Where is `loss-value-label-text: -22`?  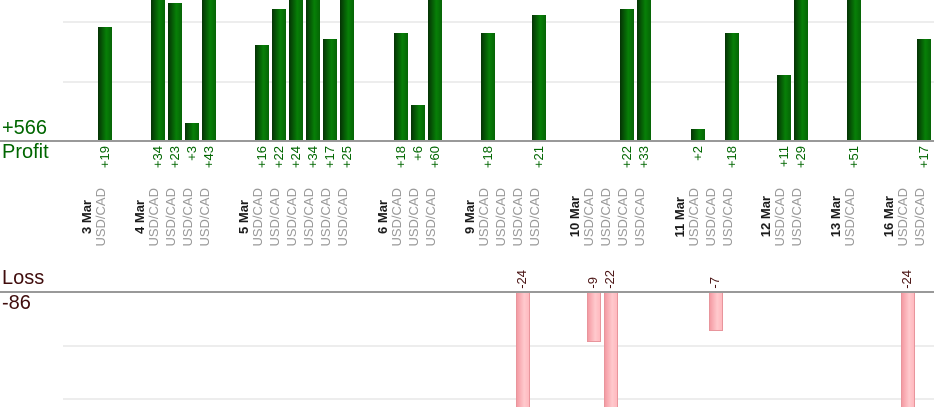 loss-value-label-text: -22 is located at coordinates (609, 279).